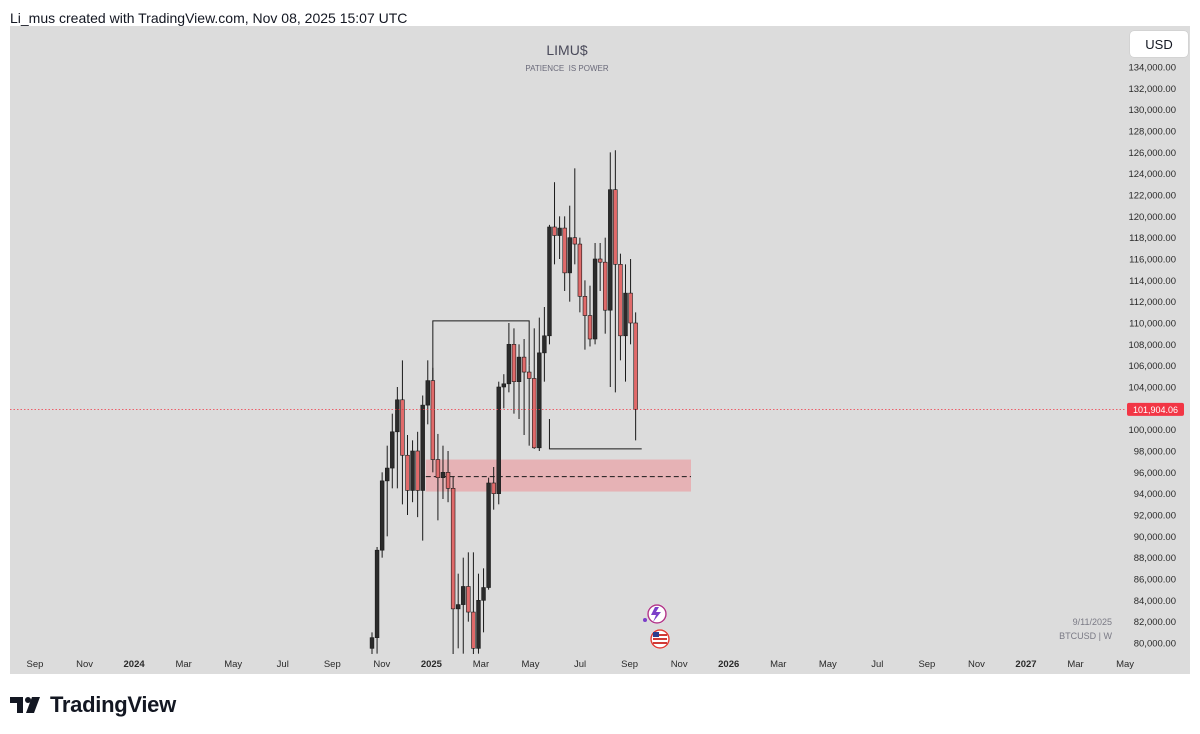  Describe the element at coordinates (135, 664) in the screenshot. I see `x-tick-label: 2024` at that location.